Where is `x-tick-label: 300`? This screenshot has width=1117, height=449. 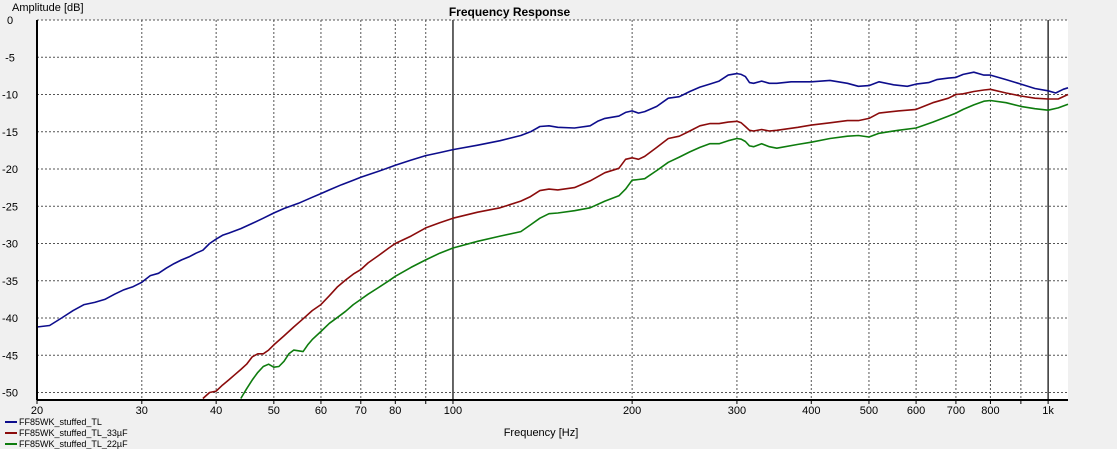
x-tick-label: 300 is located at coordinates (737, 411).